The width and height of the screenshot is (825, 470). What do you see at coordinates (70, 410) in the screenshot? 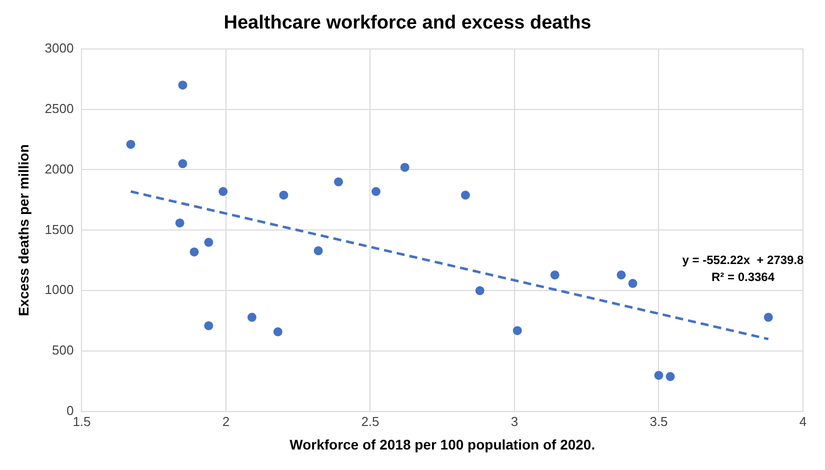
I see `y-tick-label: 0` at bounding box center [70, 410].